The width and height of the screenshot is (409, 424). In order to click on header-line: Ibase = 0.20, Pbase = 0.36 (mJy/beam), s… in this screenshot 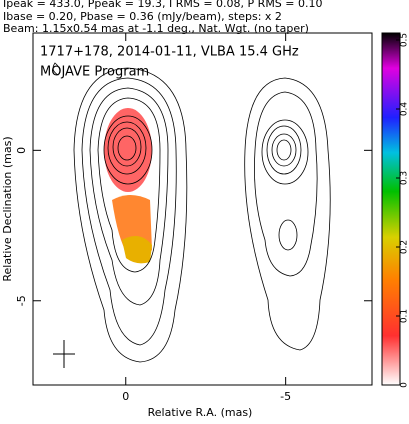, I will do `click(142, 16)`.